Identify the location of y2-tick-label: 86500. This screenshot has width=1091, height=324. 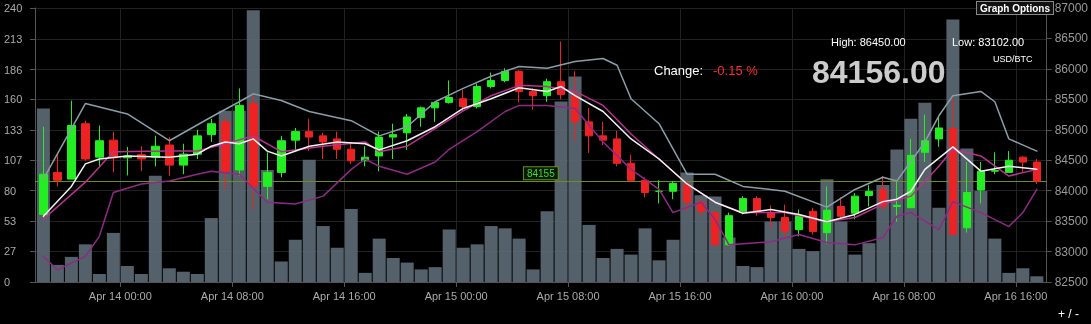
(1071, 38).